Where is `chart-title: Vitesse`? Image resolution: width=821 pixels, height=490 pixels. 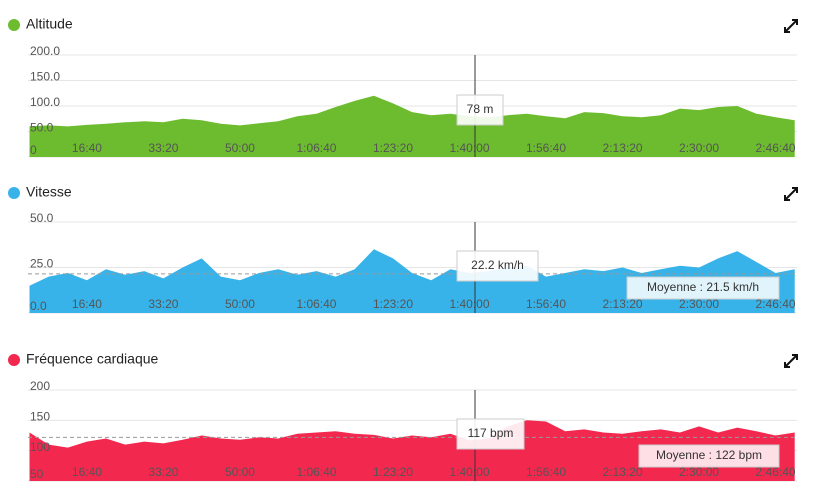 chart-title: Vitesse is located at coordinates (49, 192).